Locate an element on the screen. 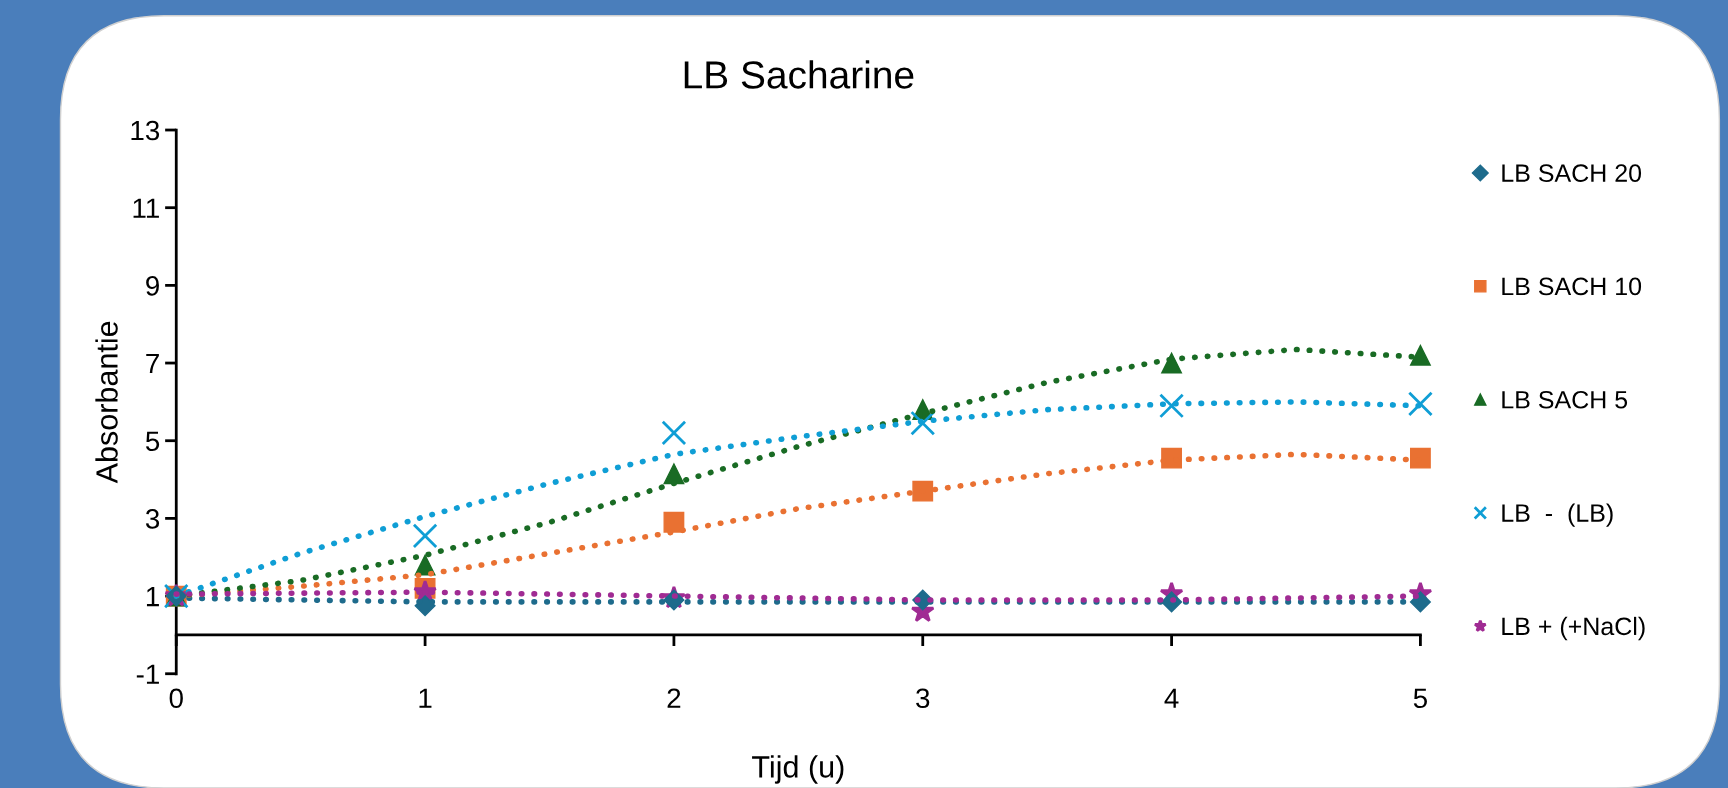 The width and height of the screenshot is (1728, 788). x-tick-label: 0 is located at coordinates (176, 698).